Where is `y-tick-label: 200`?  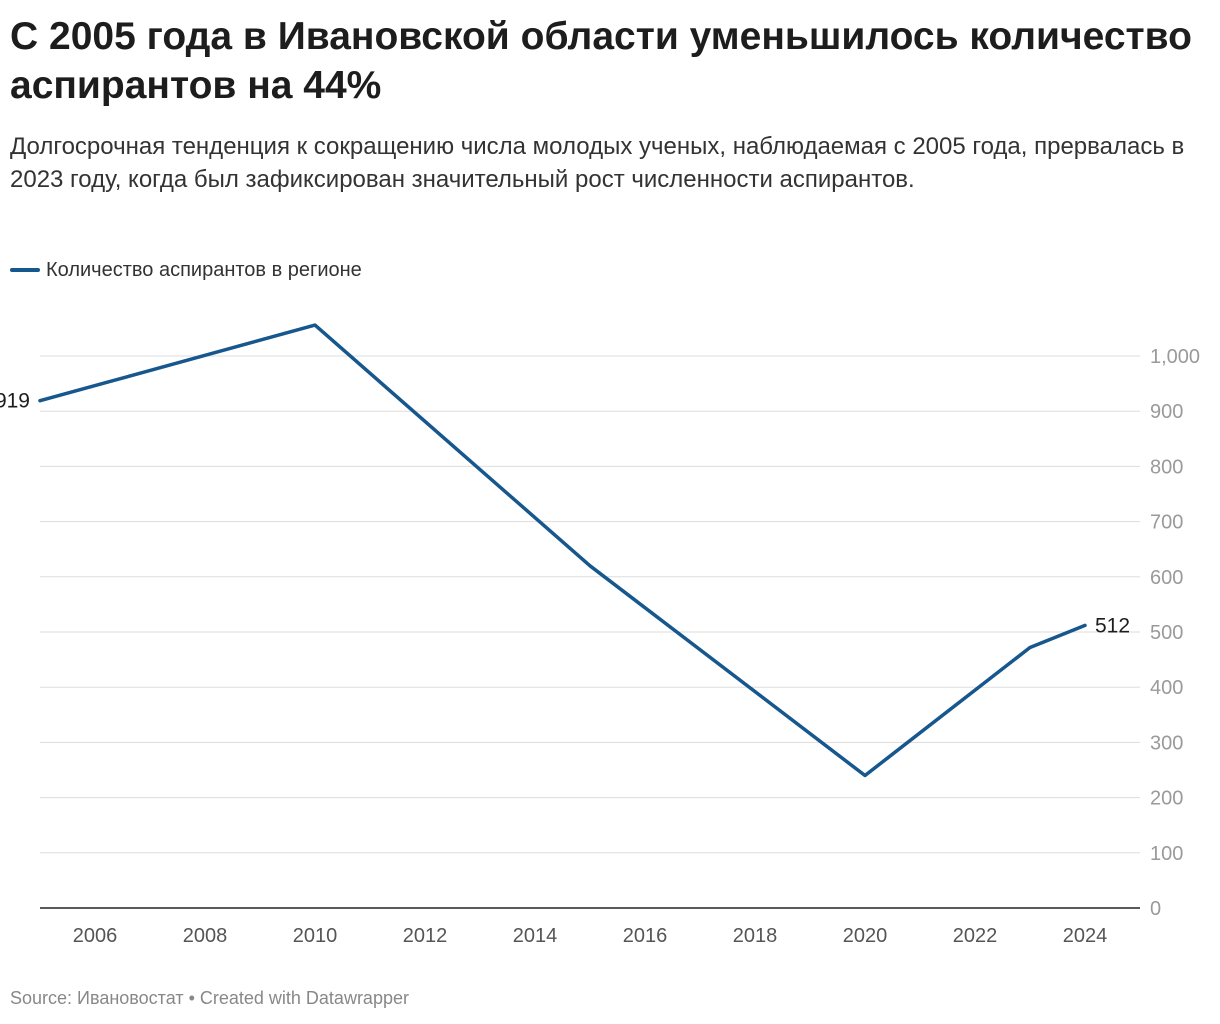 y-tick-label: 200 is located at coordinates (1166, 799).